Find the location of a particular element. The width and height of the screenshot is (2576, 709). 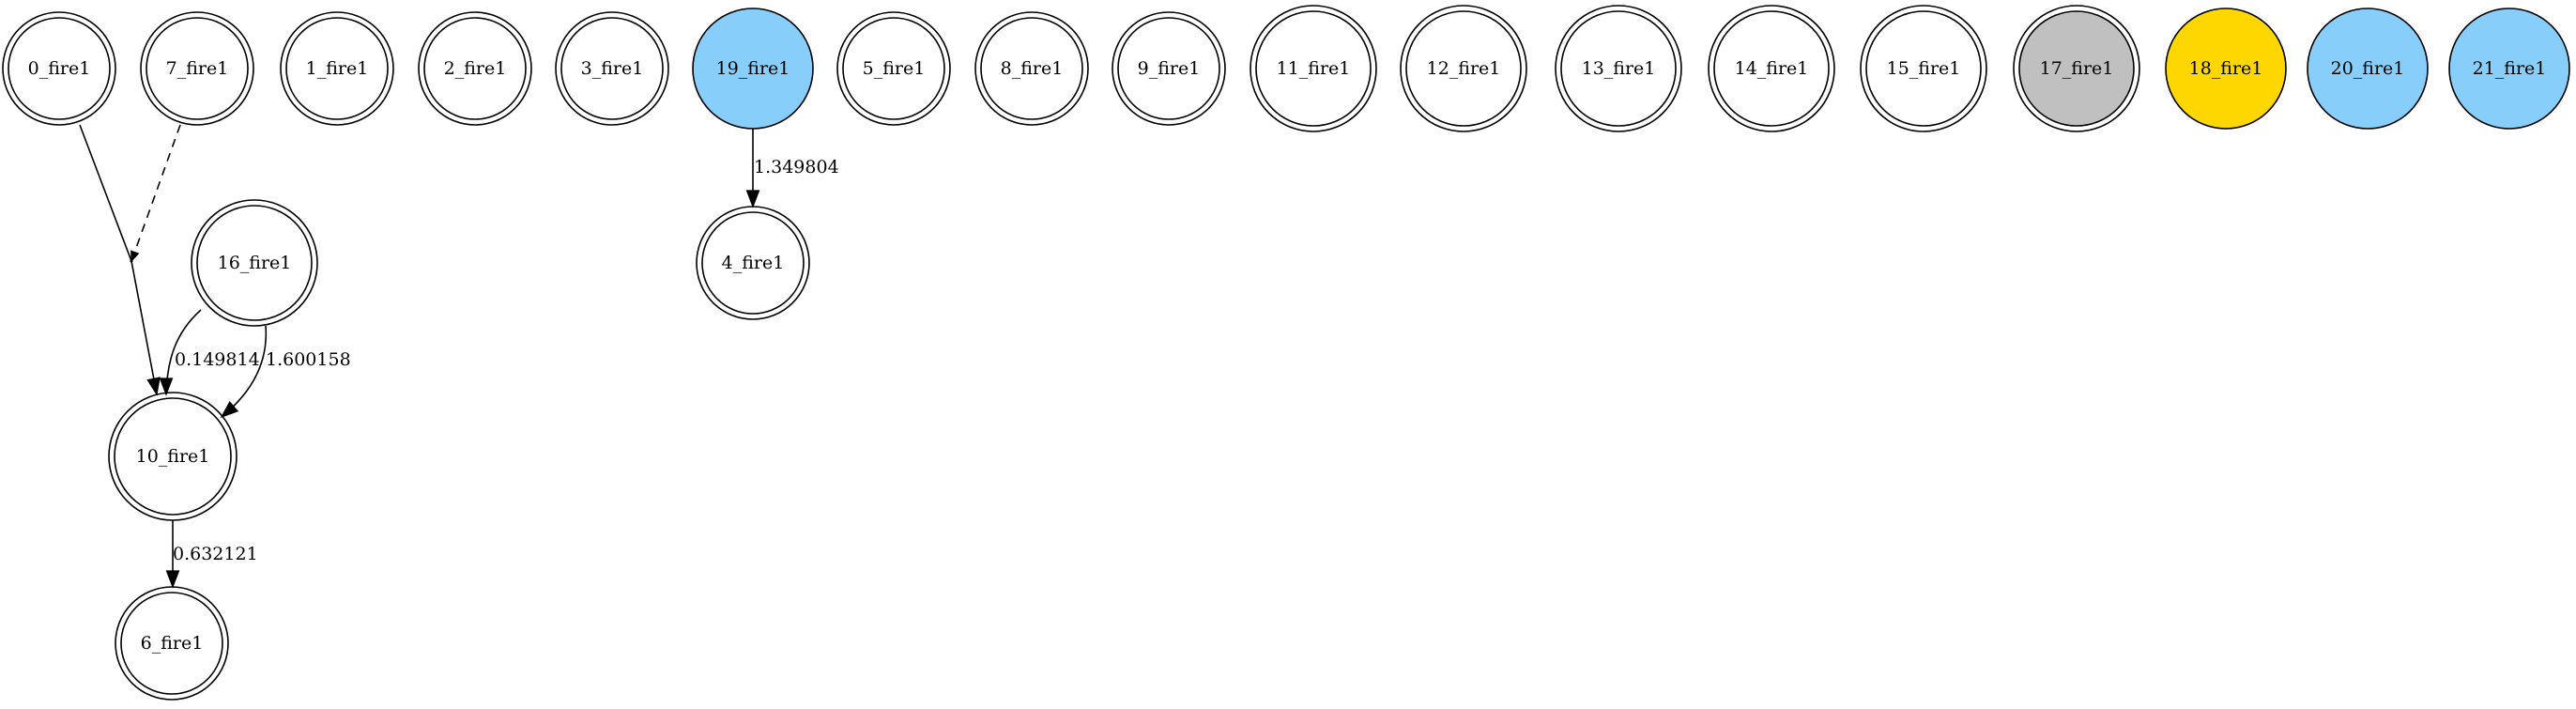

node-15_fire1: 15_fire1 is located at coordinates (1923, 68).